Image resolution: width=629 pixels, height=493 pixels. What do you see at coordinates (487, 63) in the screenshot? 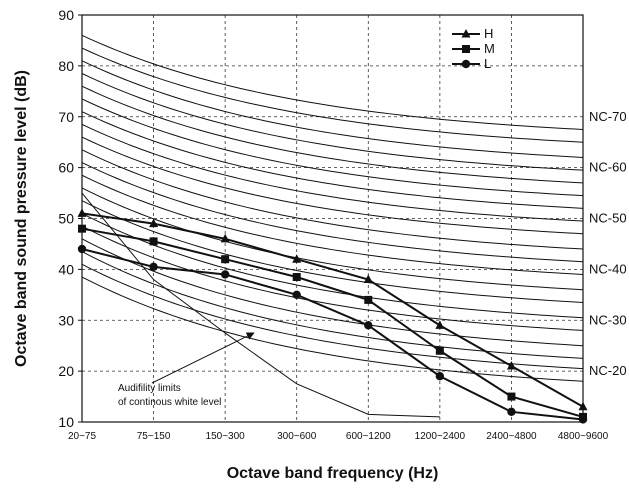
I see `legend-label: L` at bounding box center [487, 63].